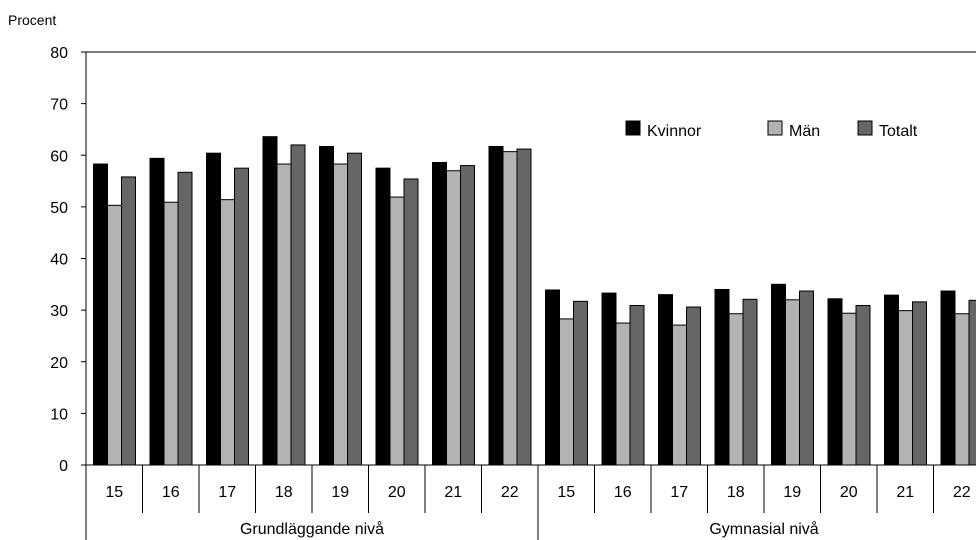 This screenshot has width=976, height=540. What do you see at coordinates (804, 131) in the screenshot?
I see `legend-label-män: Män` at bounding box center [804, 131].